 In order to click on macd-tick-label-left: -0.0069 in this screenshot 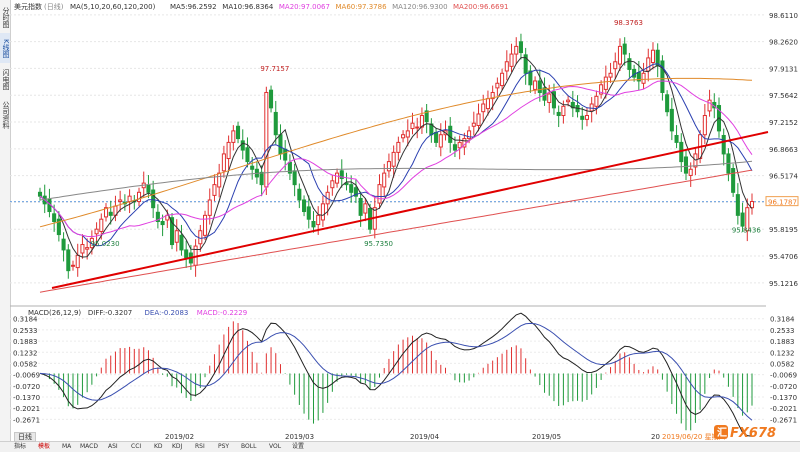, I will do `click(26, 376)`.